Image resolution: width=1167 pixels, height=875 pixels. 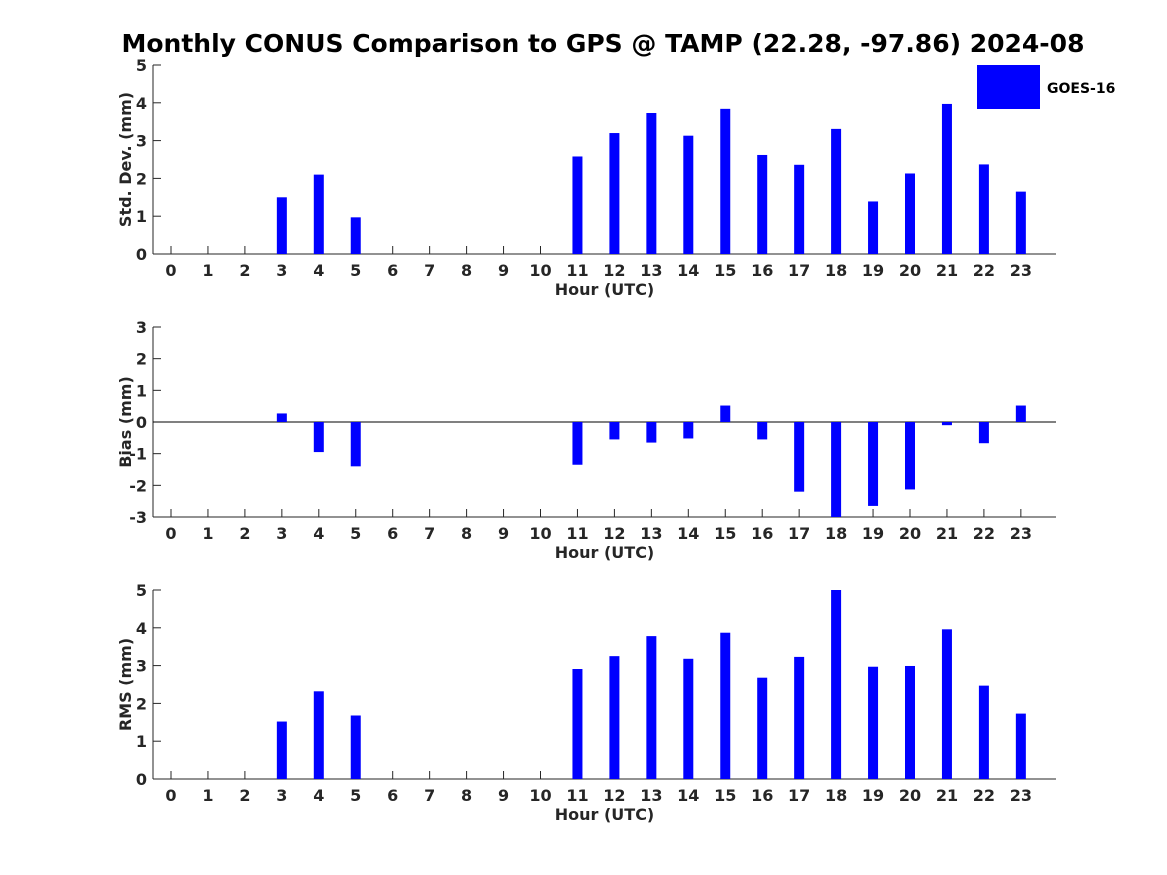 I want to click on y-tick-label: -3, so click(x=138, y=517).